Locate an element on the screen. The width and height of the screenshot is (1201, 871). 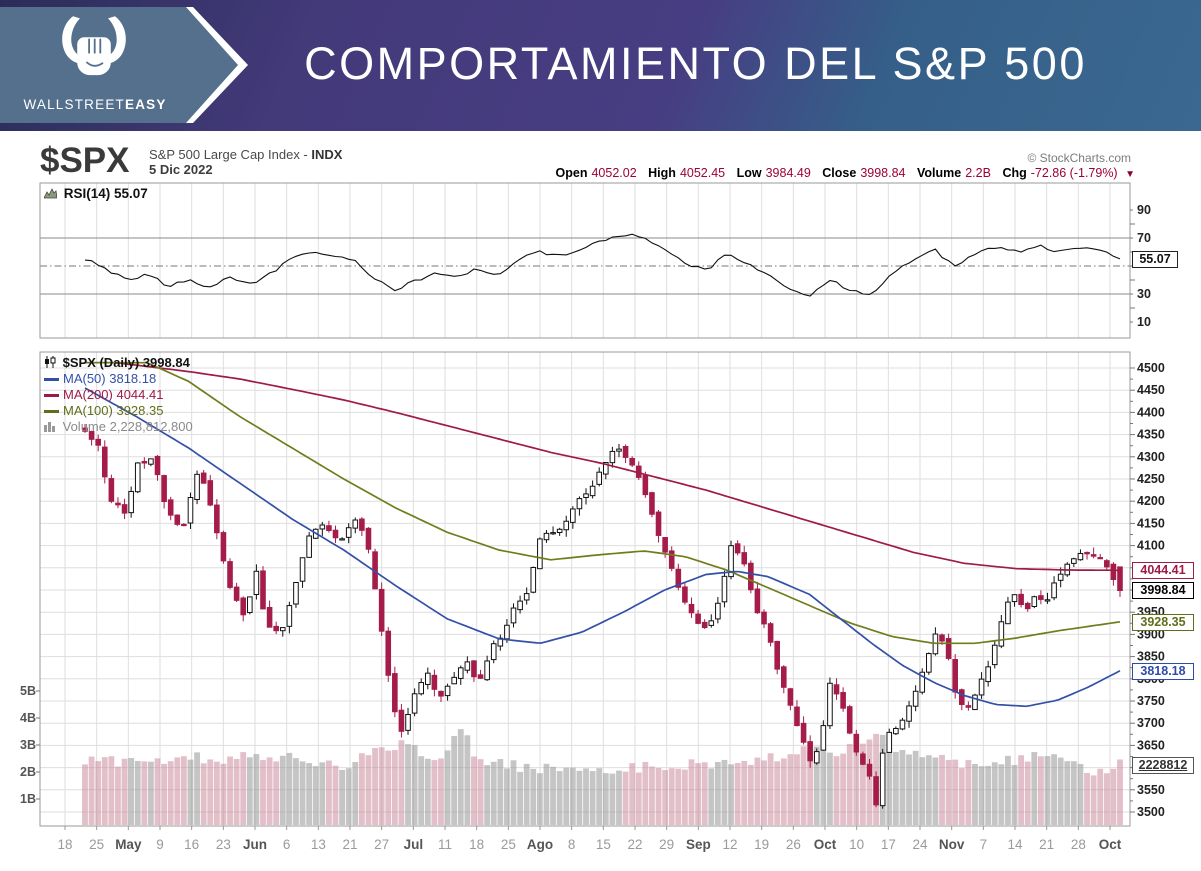
svg-text: 2B is located at coordinates (28, 772).